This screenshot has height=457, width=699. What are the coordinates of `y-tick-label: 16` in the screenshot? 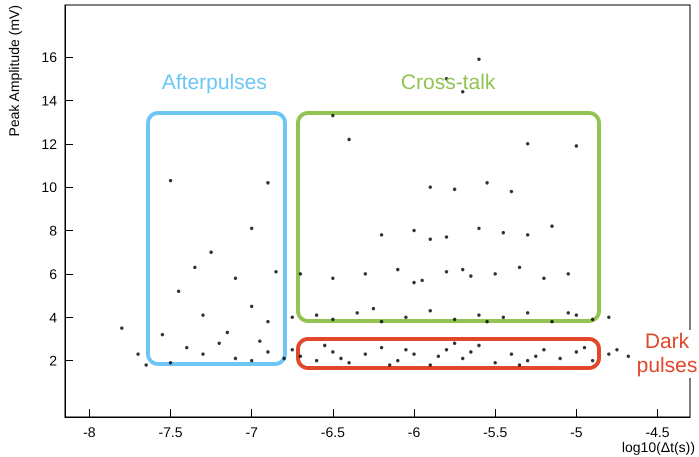 It's located at (49, 57).